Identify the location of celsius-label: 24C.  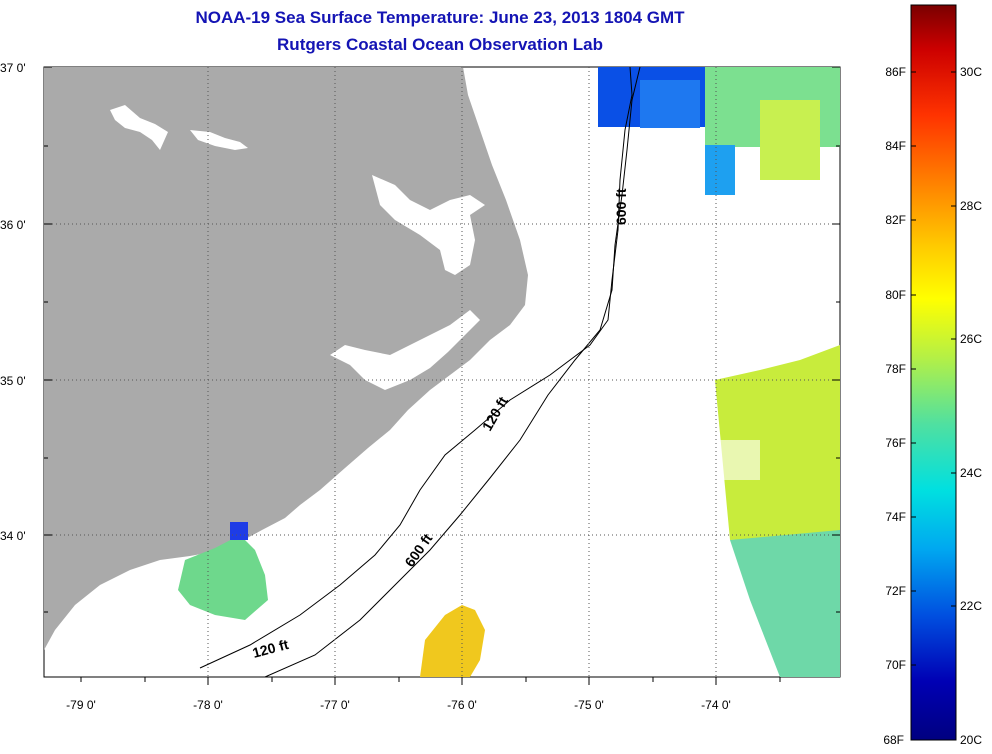
(971, 473).